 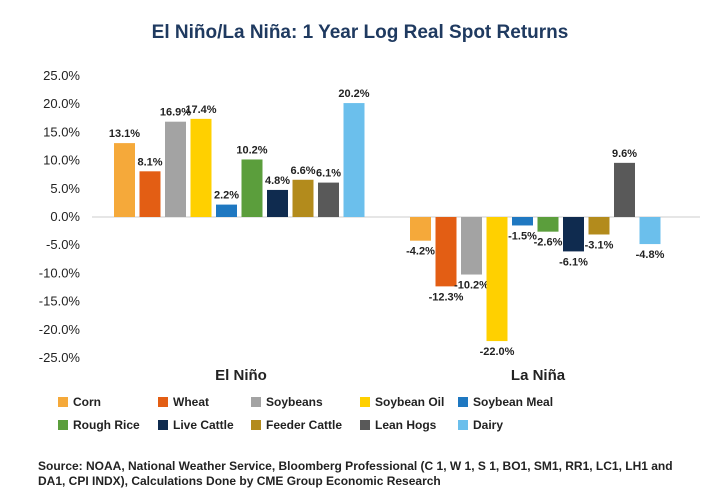 I want to click on legend-label: Rough Rice, so click(x=106, y=425).